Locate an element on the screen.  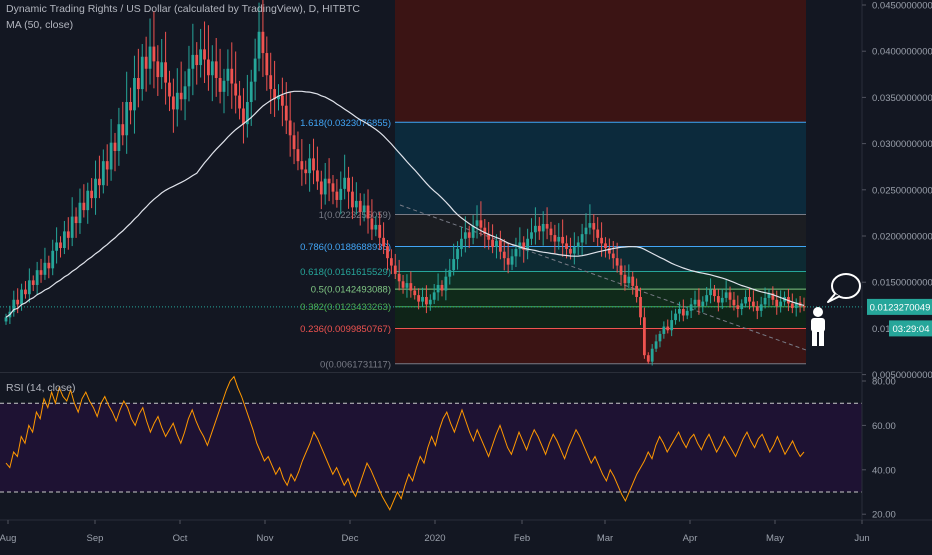
price-tick-label: 0.0200000000 is located at coordinates (902, 237).